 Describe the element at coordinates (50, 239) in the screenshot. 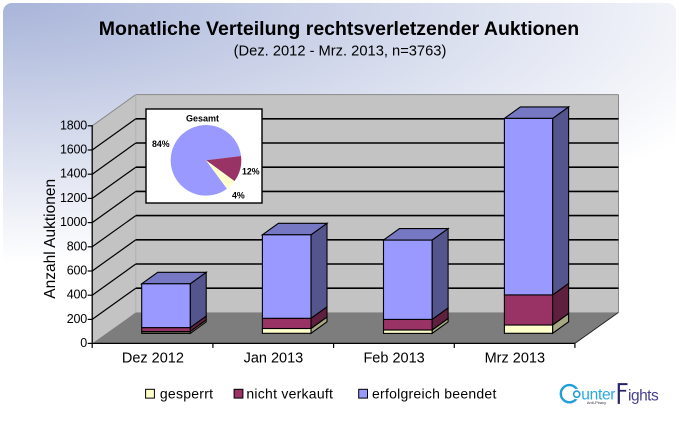

I see `svg-text: Anzahl Auktionen` at that location.